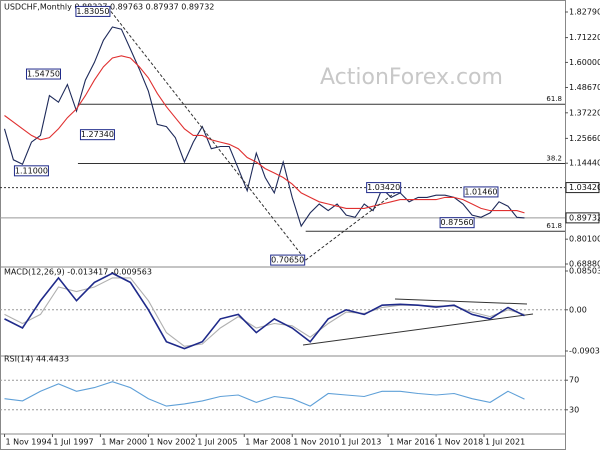 The height and width of the screenshot is (450, 600). What do you see at coordinates (574, 409) in the screenshot?
I see `y-tick-label: 30` at bounding box center [574, 409].